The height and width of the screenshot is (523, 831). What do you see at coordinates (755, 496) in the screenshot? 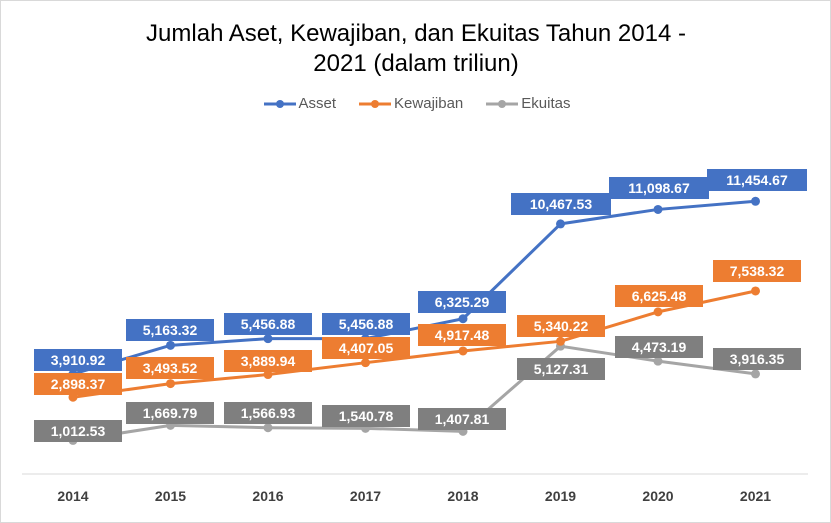
I see `x-tick-label: 2021` at bounding box center [755, 496].